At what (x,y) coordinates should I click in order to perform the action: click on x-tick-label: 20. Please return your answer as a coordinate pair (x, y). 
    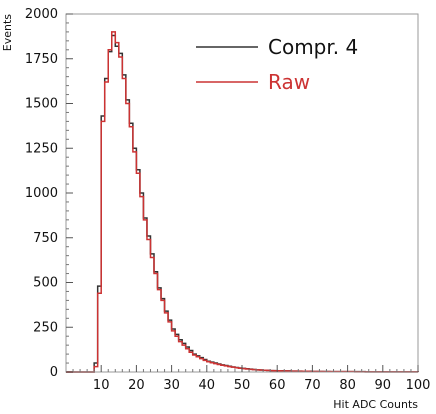
    Looking at the image, I should click on (136, 385).